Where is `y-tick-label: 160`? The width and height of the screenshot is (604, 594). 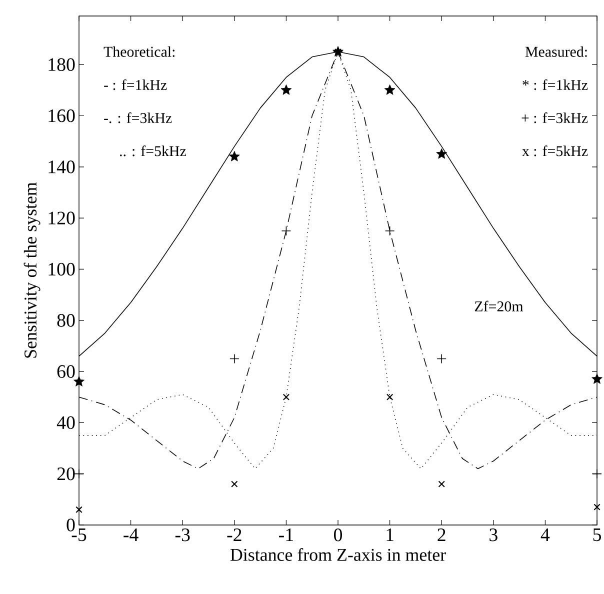
y-tick-label: 160 is located at coordinates (61, 115).